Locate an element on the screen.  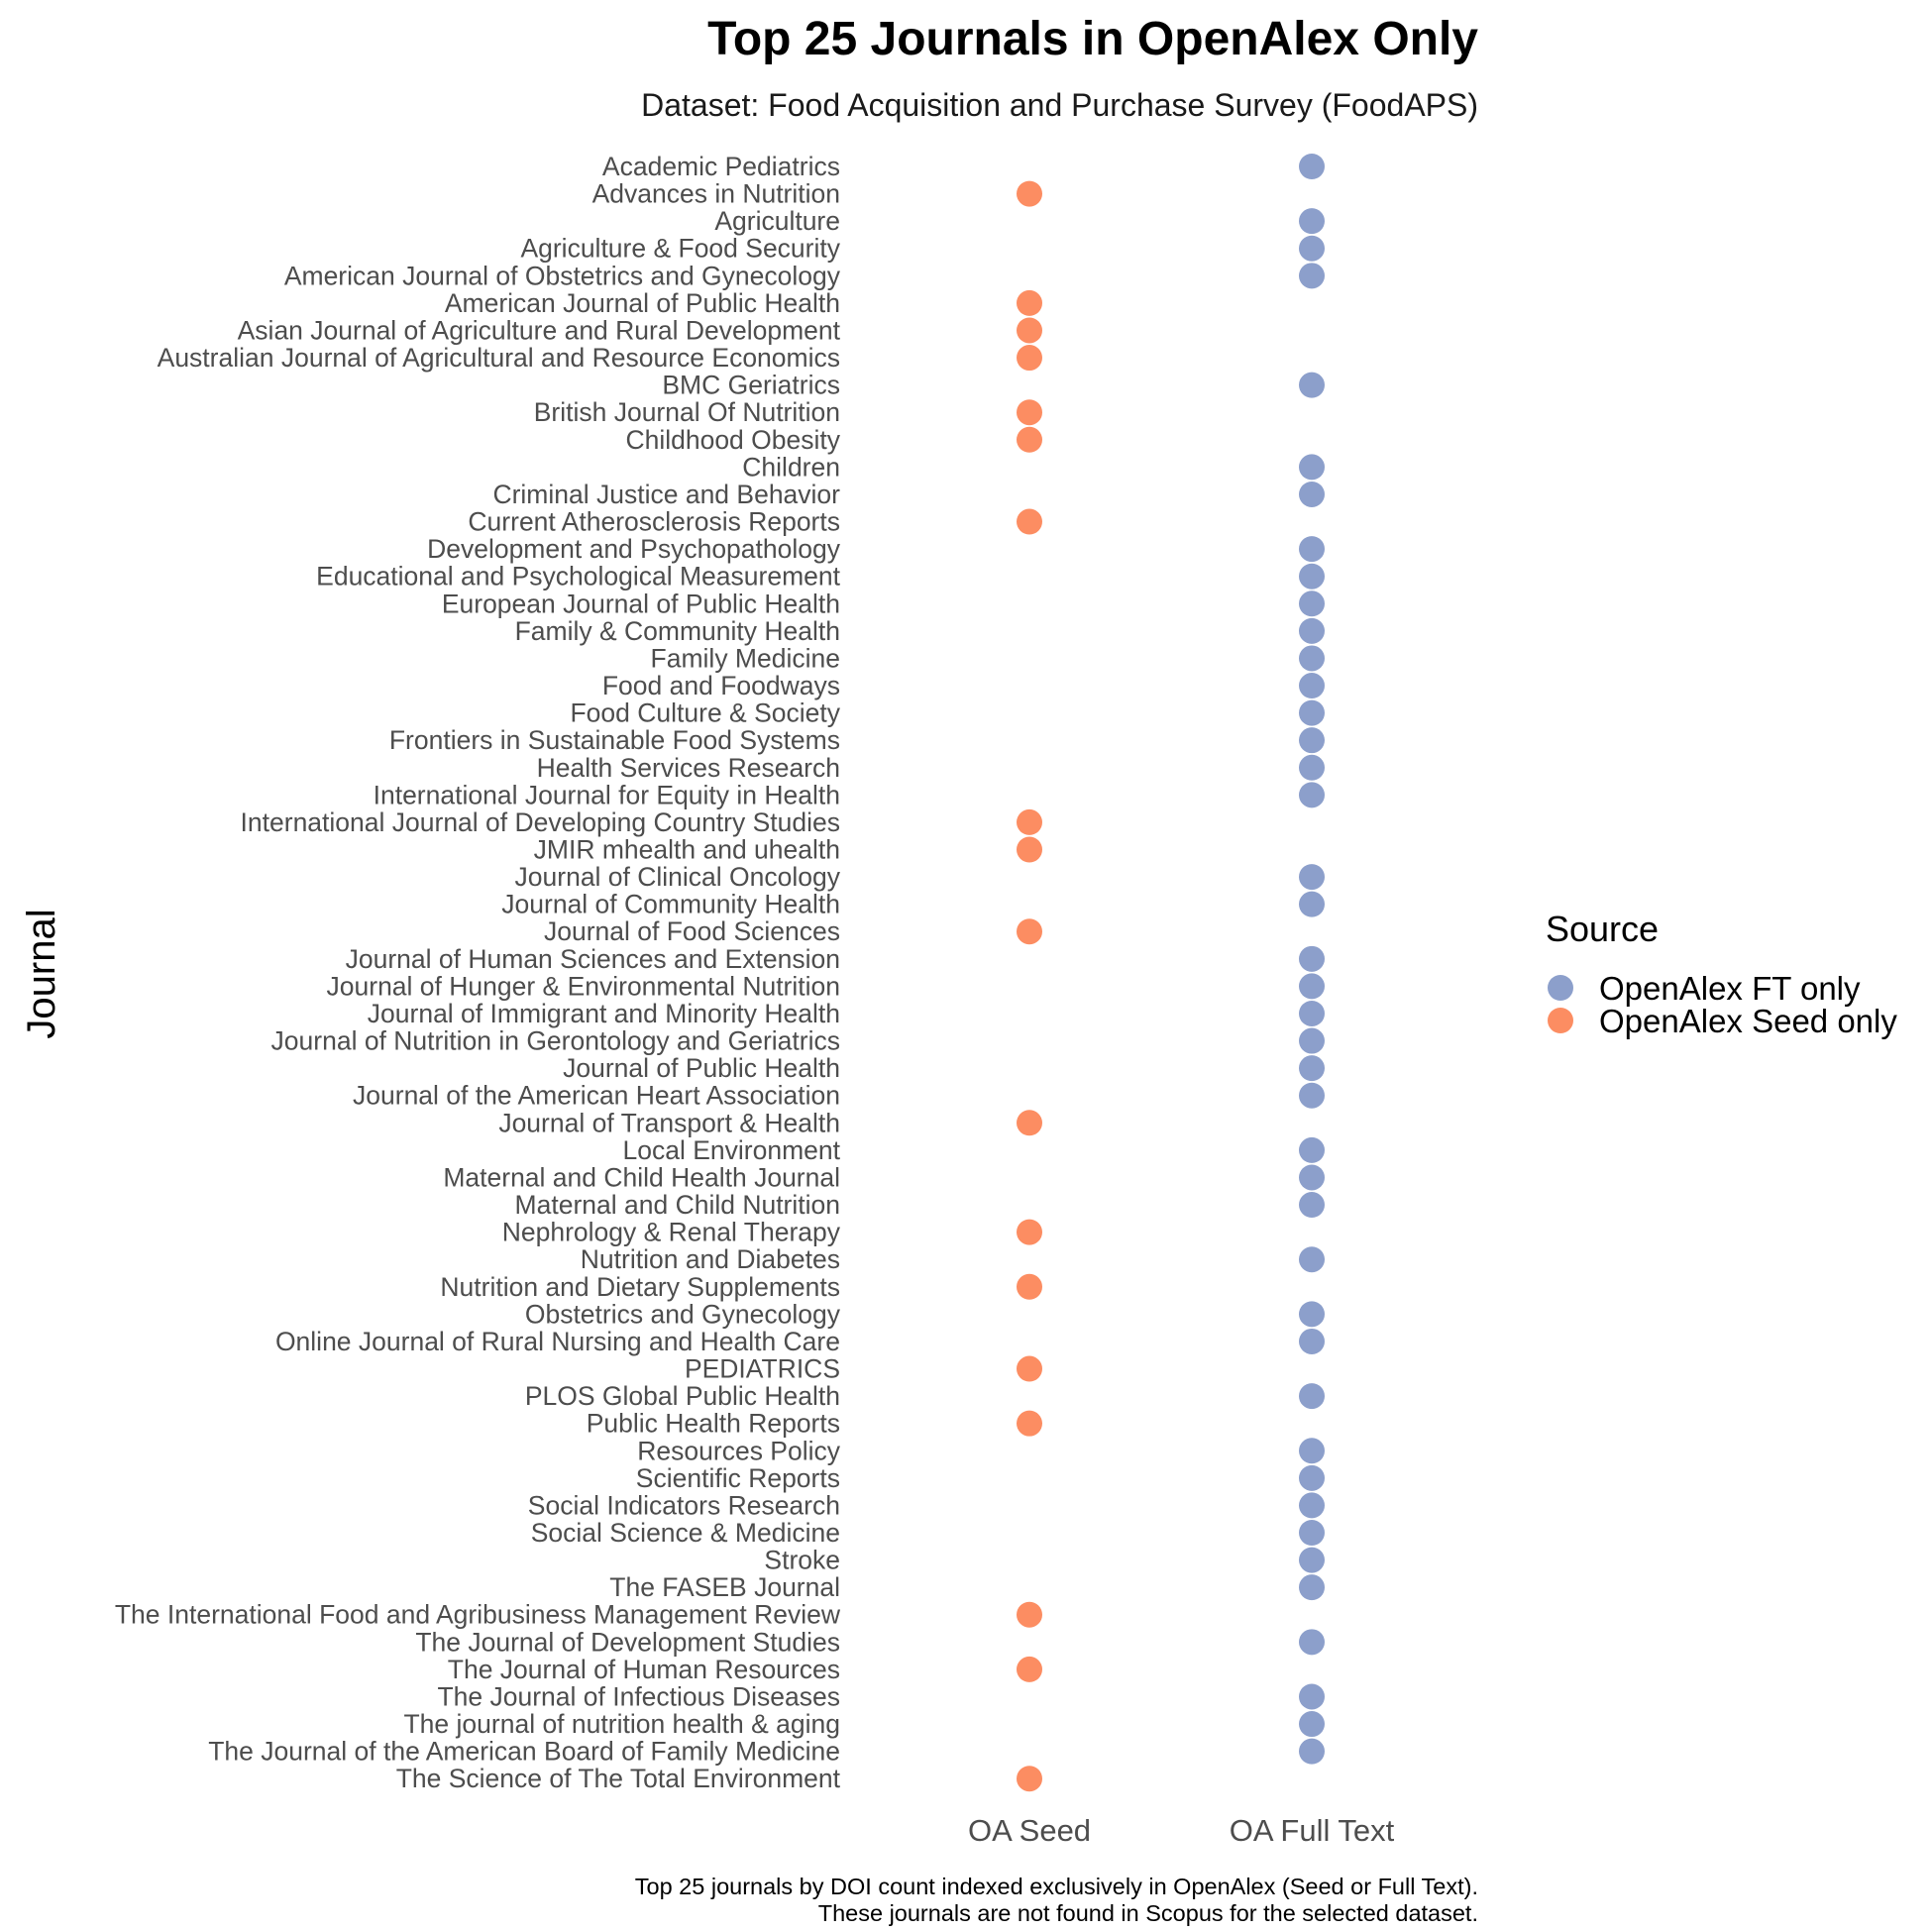
y-tick-label: The FASEB Journal is located at coordinates (724, 1587).